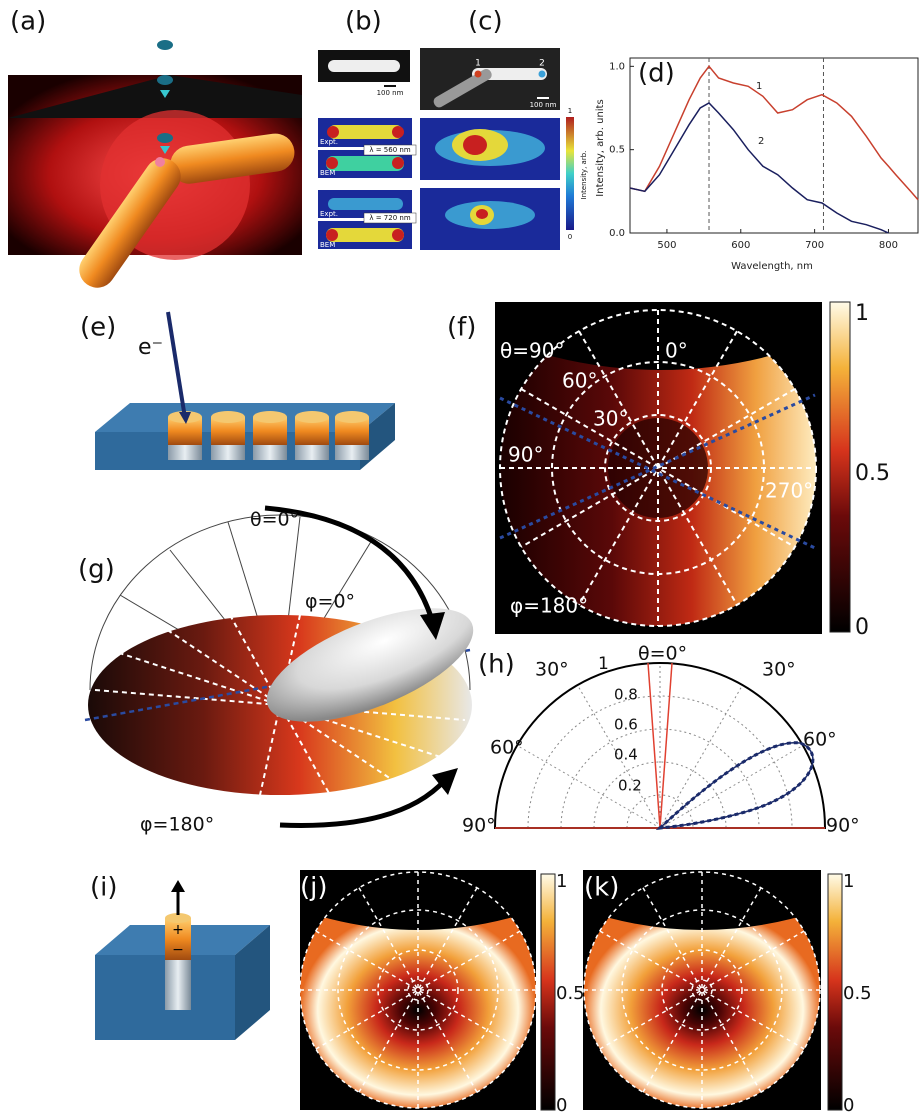 The width and height of the screenshot is (919, 1116). Describe the element at coordinates (461, 328) in the screenshot. I see `panel-label: (f)` at that location.